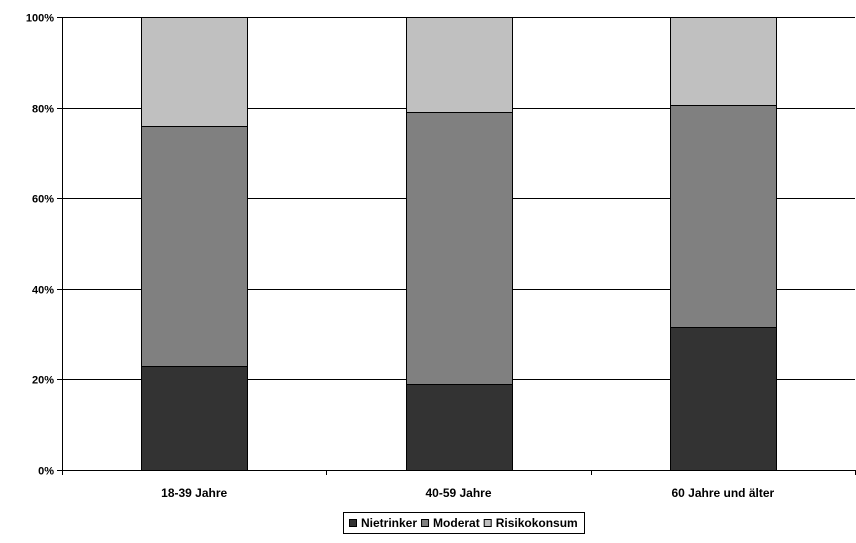 This screenshot has width=856, height=543. Describe the element at coordinates (43, 291) in the screenshot. I see `y-tick-label: 40%` at that location.